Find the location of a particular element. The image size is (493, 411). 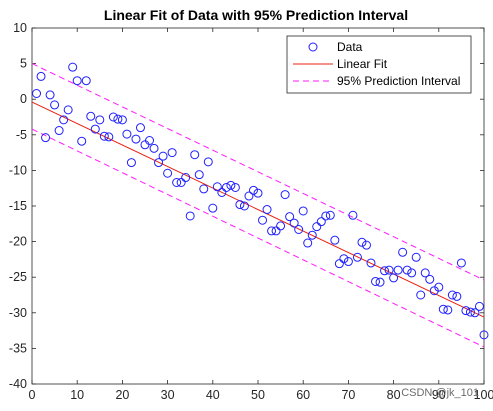

x-tick-label: 80 is located at coordinates (394, 395).